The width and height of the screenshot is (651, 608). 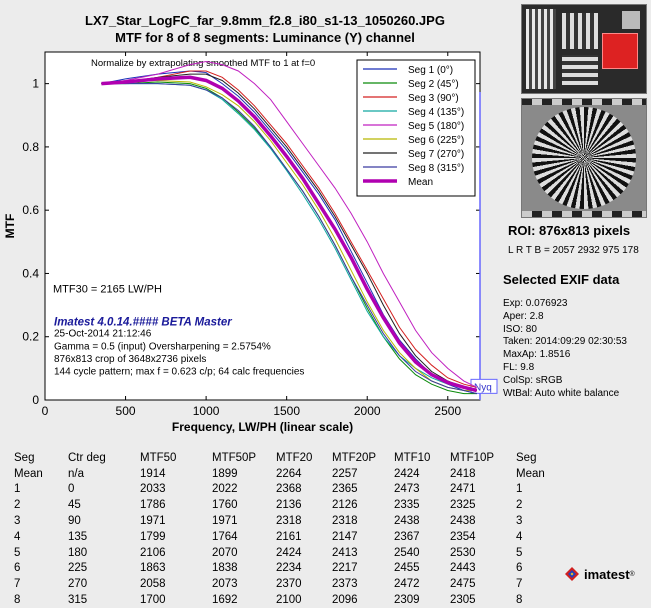 I want to click on table-row: 1 0 2033 2022 2368 2365 2473 2471 1, so click(x=285, y=490).